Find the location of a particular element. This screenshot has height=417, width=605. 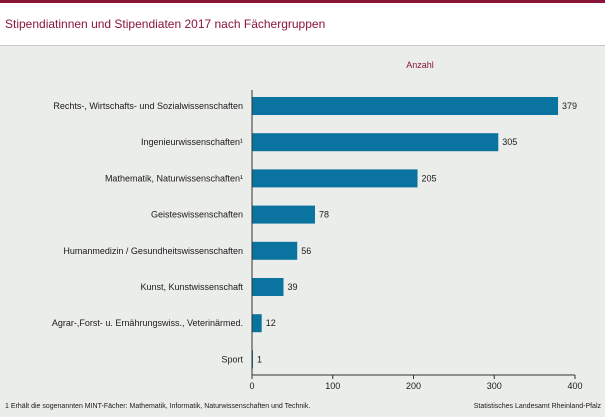

x-tick-label: 300 is located at coordinates (494, 386).